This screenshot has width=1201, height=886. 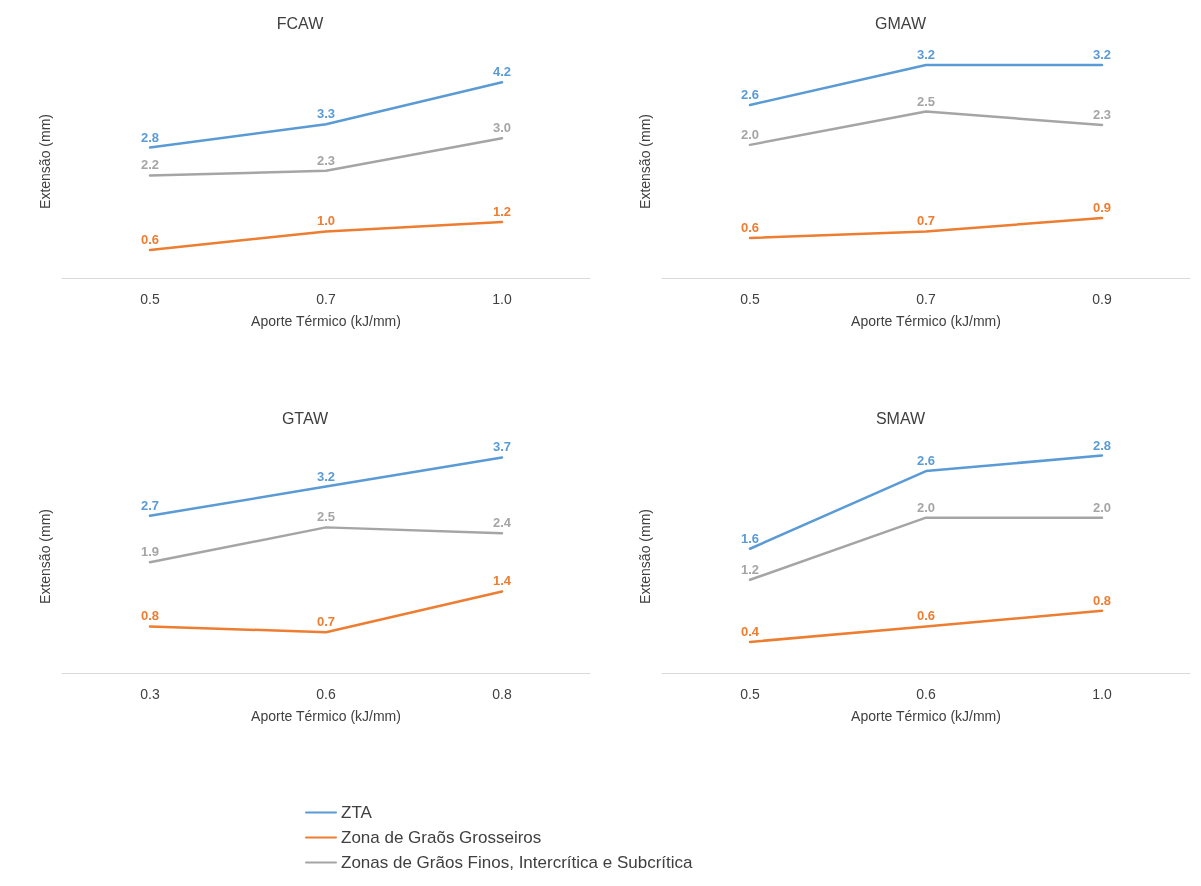 I want to click on x-tick-label: 0.9, so click(x=1102, y=299).